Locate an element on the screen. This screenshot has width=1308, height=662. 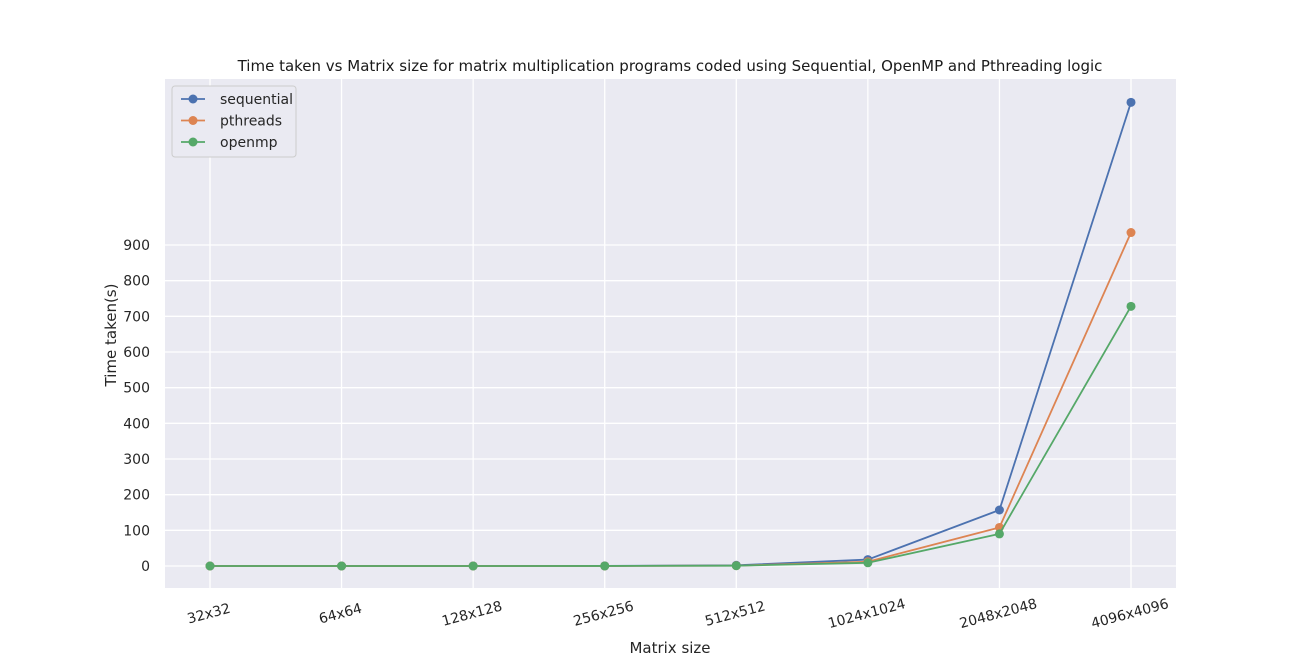
legend-label: openmp is located at coordinates (249, 143).